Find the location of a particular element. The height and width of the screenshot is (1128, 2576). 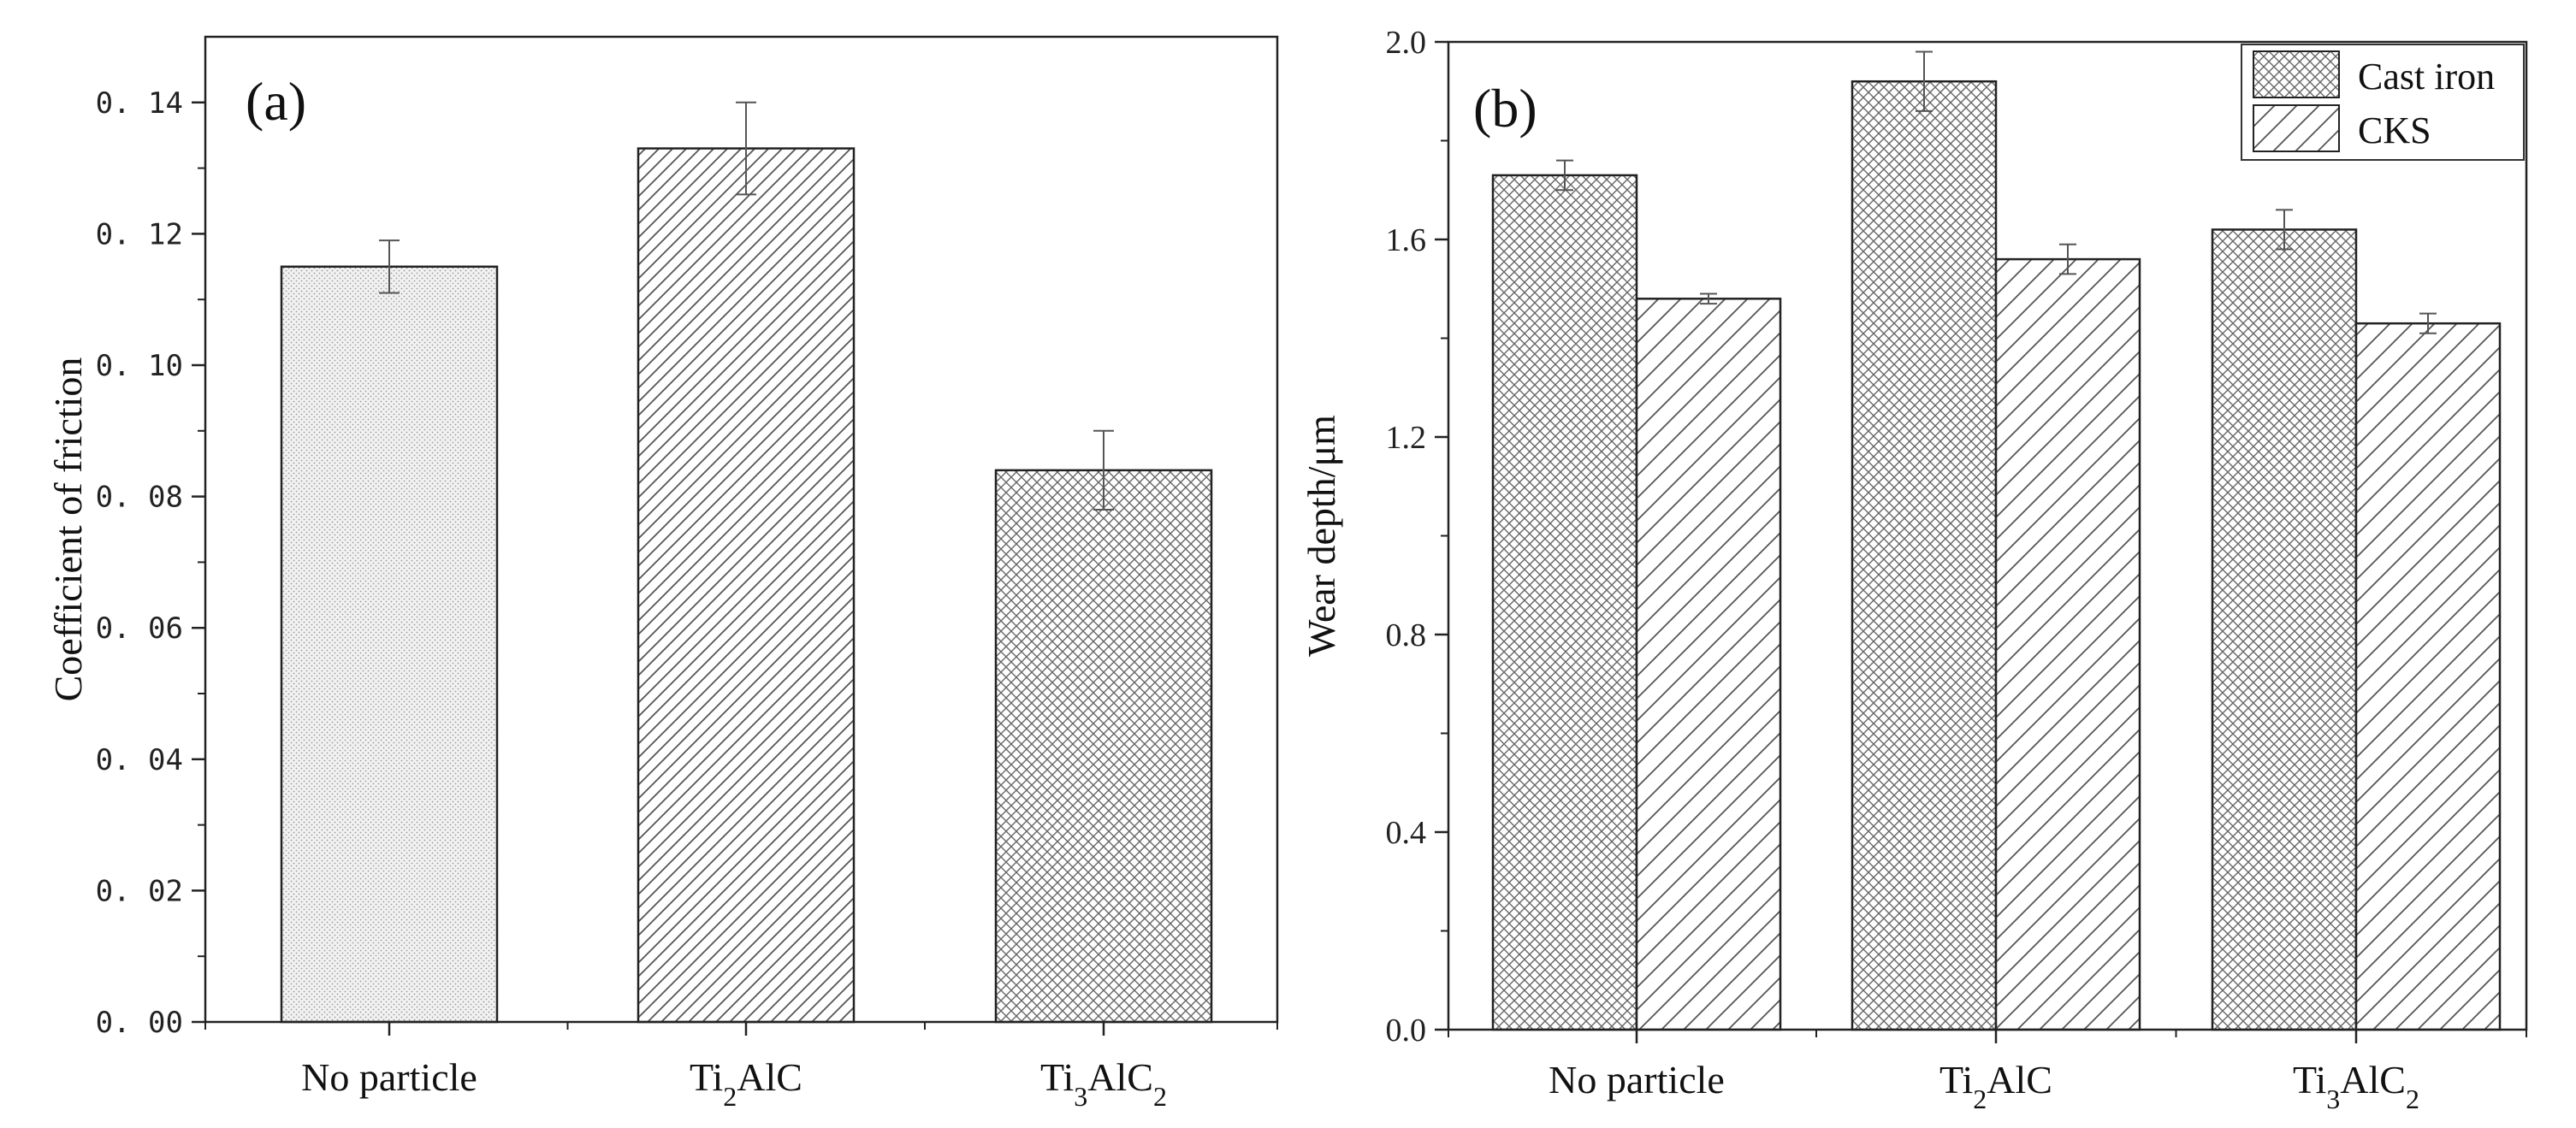

panel-b-y-axis-title: Wear depth/μm is located at coordinates (1321, 536).